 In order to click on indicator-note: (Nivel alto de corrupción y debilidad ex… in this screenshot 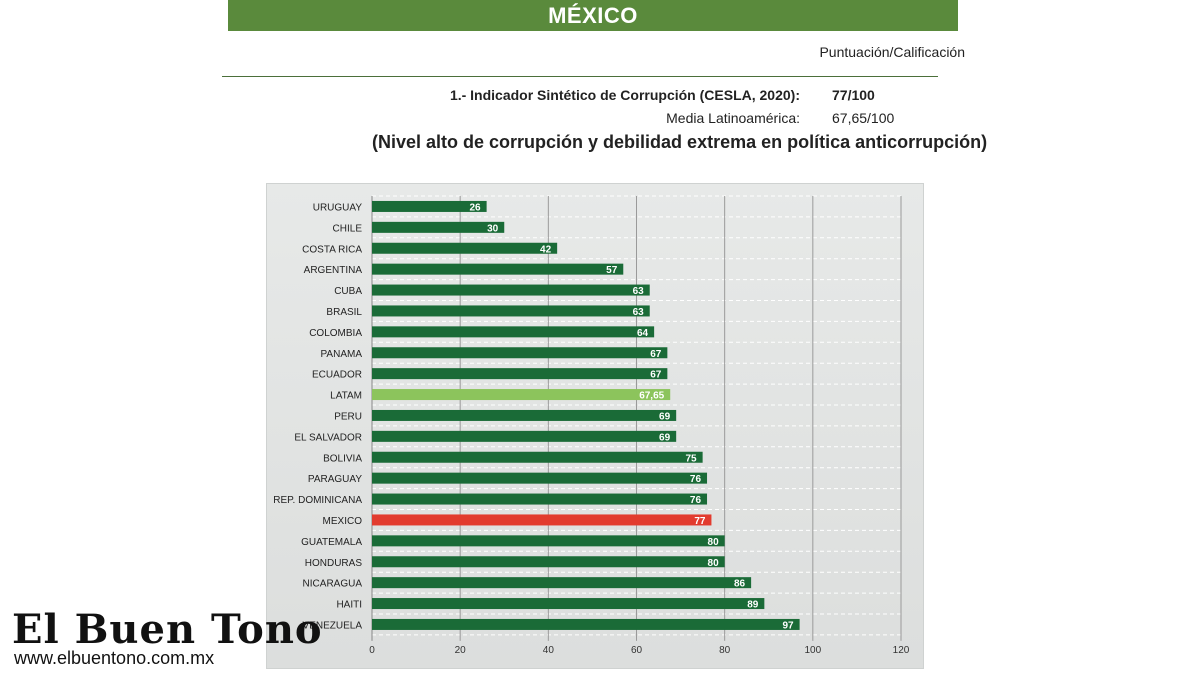, I will do `click(680, 142)`.